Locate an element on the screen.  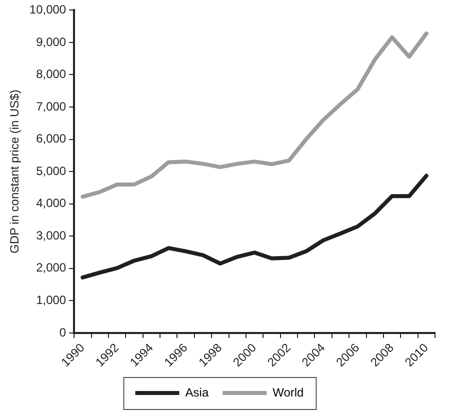
y-tick-label: 0 is located at coordinates (62, 332).